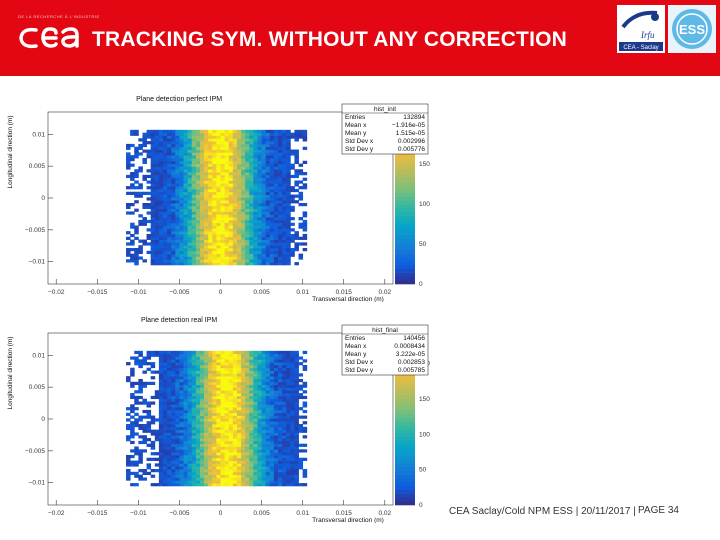 This screenshot has height=540, width=720. I want to click on cea-logo: cea, so click(49, 38).